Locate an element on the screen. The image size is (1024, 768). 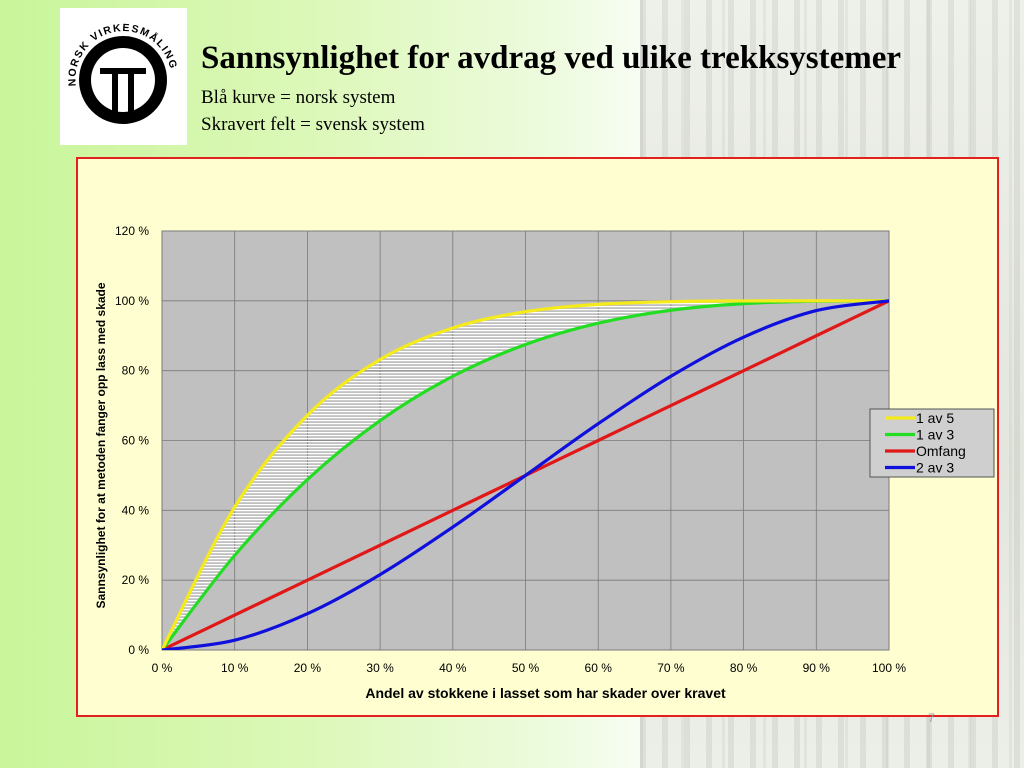
slide-subtitle-line-1: Blå kurve = norsk system is located at coordinates (298, 97).